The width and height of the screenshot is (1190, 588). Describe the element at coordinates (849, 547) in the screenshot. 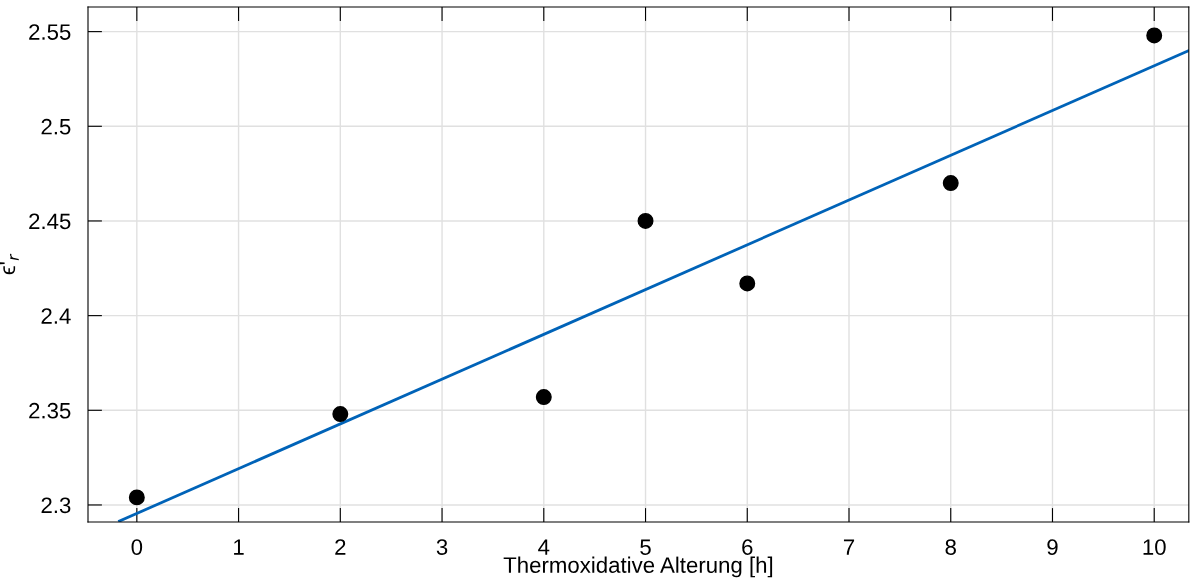

I see `x-tick-label: 7` at that location.